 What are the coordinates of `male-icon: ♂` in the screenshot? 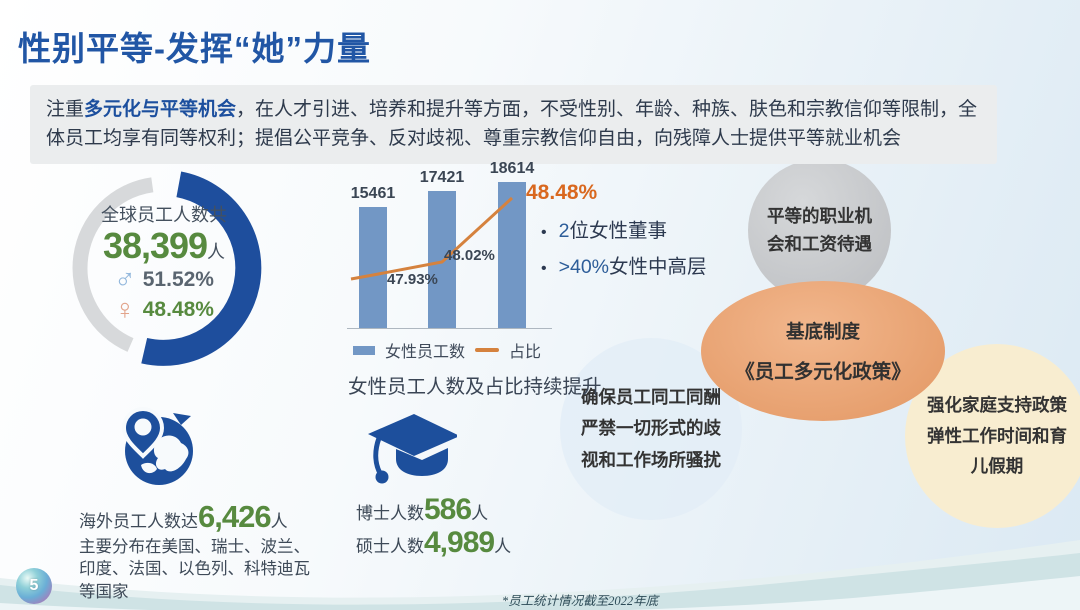 It's located at (125, 279).